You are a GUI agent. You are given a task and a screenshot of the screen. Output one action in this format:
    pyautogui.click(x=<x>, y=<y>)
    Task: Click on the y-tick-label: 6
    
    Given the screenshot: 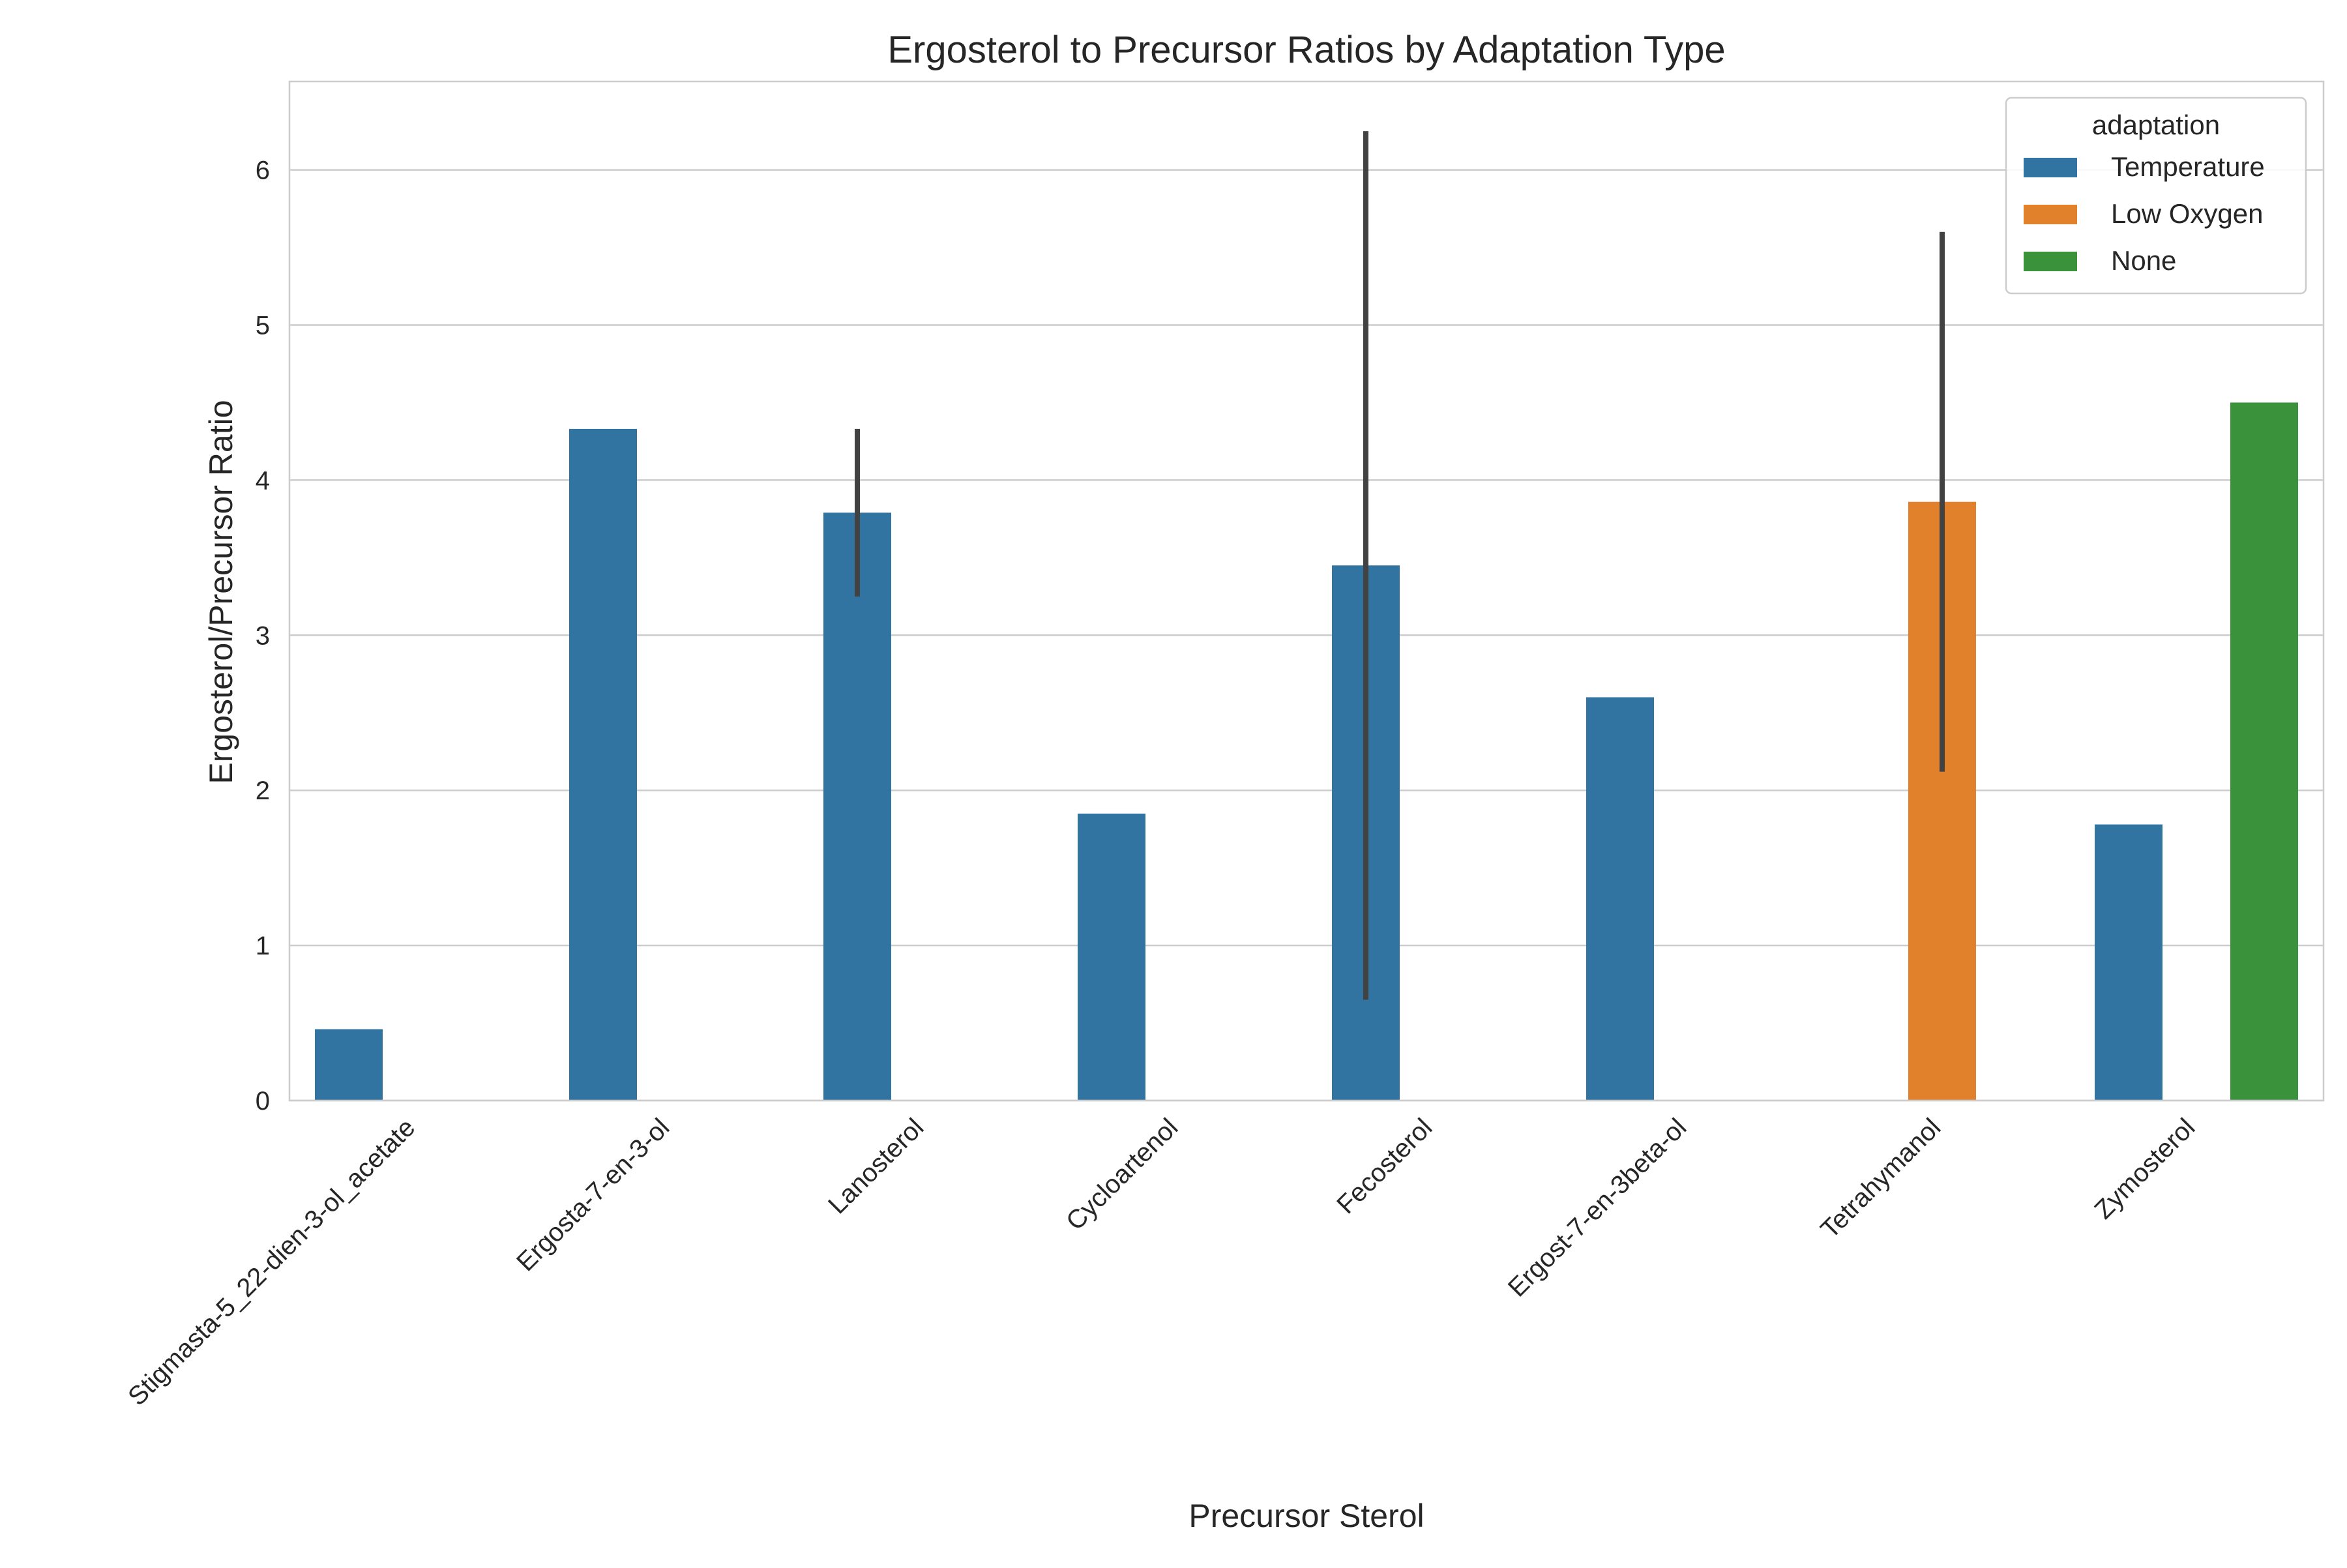 What is the action you would take?
    pyautogui.click(x=263, y=171)
    